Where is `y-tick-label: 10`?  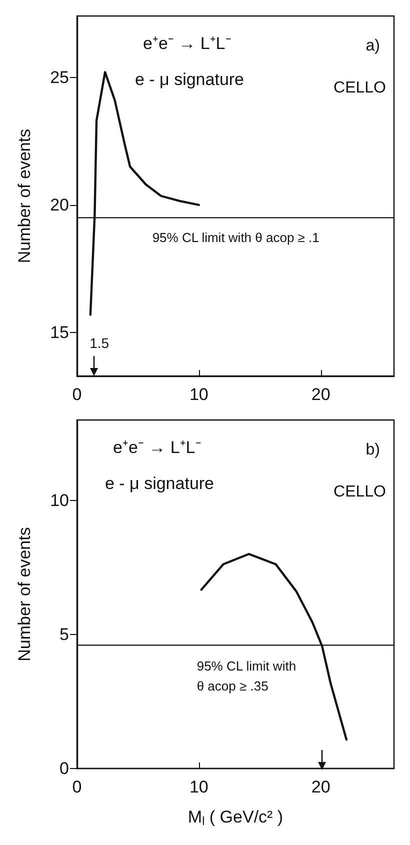 y-tick-label: 10 is located at coordinates (59, 500).